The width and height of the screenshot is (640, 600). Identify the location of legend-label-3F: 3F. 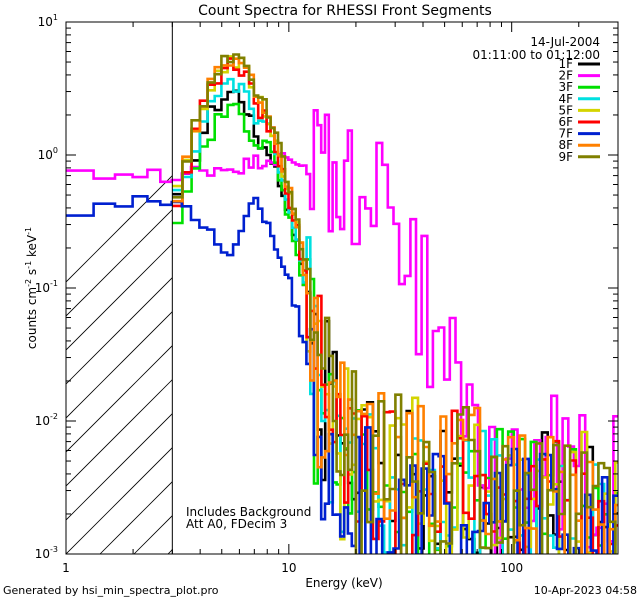
(565, 87).